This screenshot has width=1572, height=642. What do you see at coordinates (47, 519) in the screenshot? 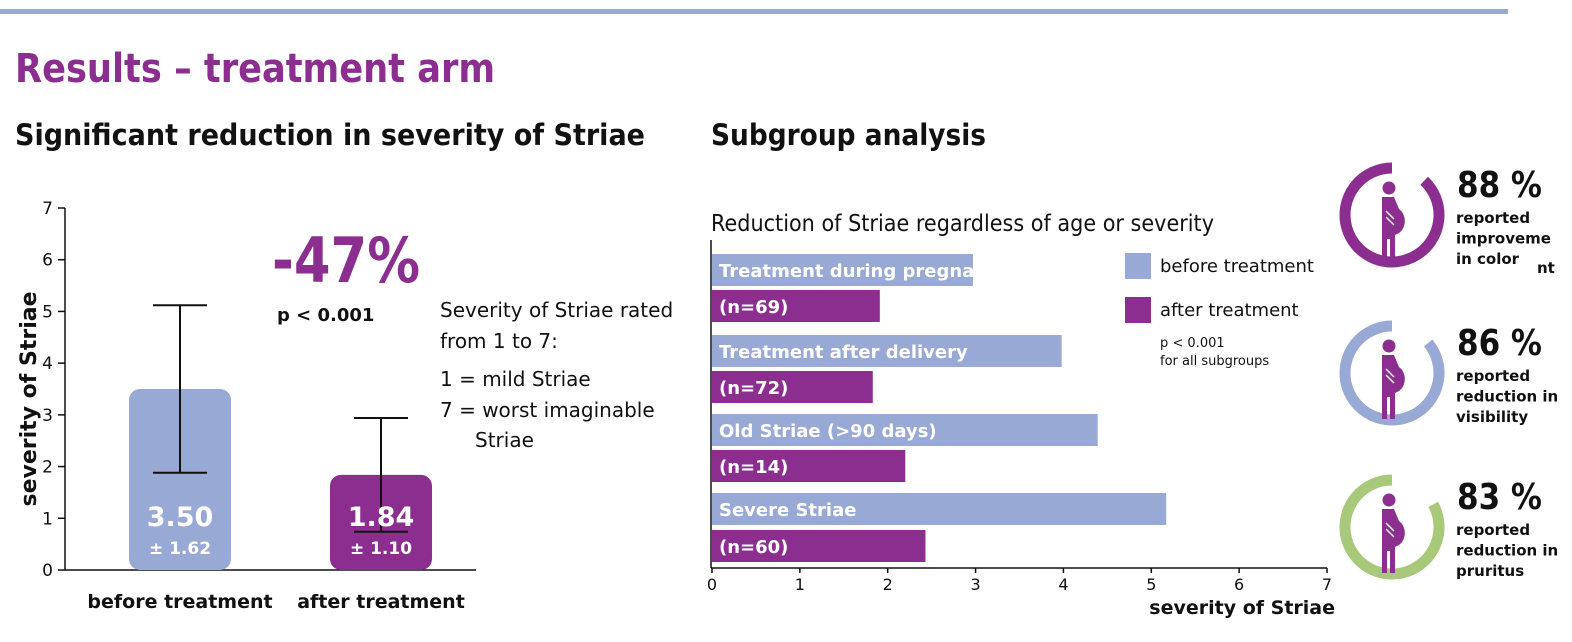
I see `y-tick-label: 1` at bounding box center [47, 519].